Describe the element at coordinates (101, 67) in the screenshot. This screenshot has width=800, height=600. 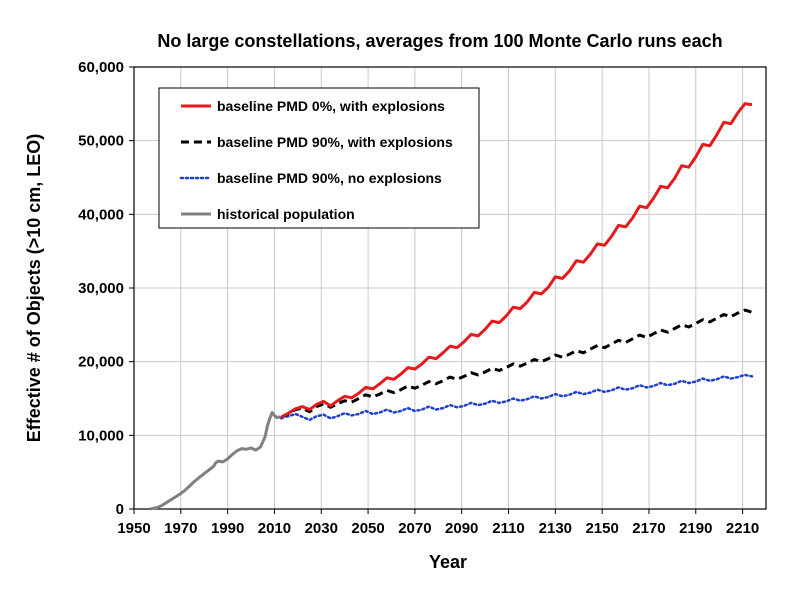
I see `y-tick-label: 60,000` at that location.